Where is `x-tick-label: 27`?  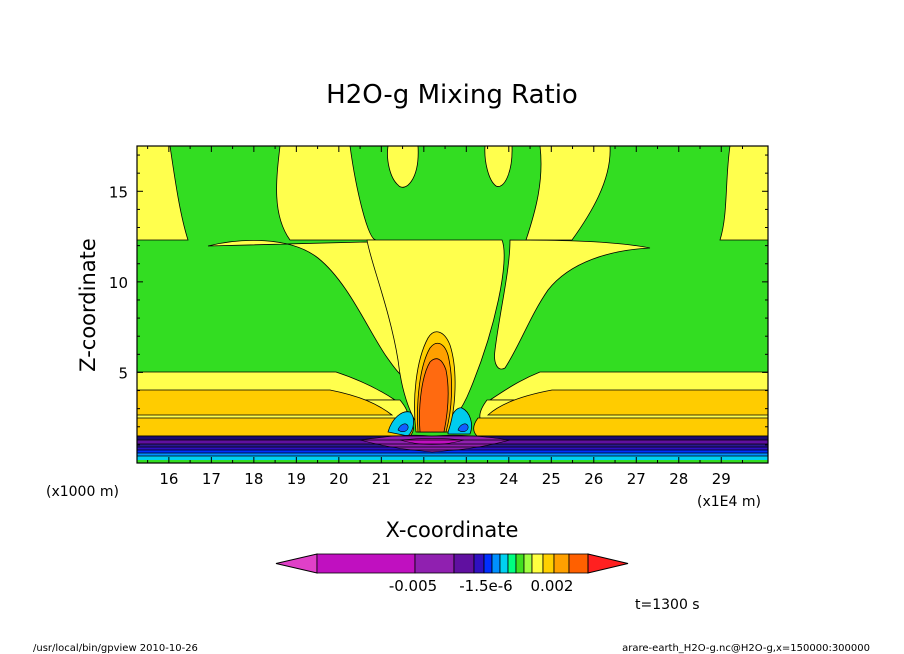
x-tick-label: 27 is located at coordinates (636, 479).